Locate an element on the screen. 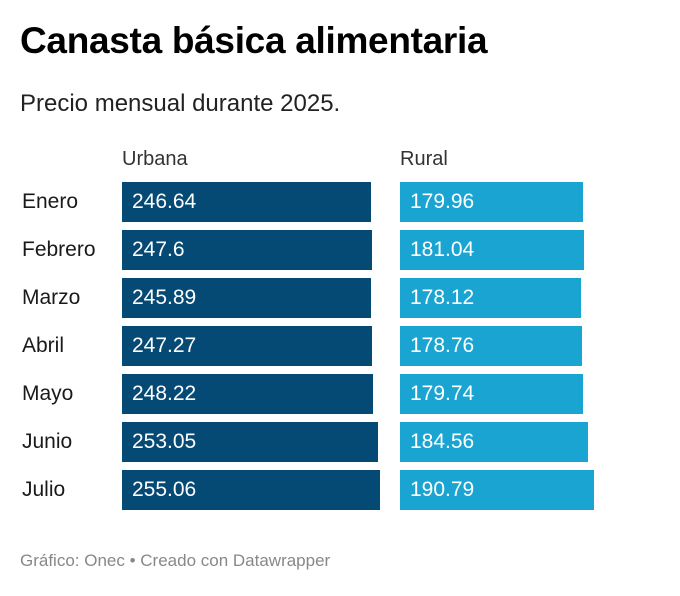  bar-value-label: 247.27 is located at coordinates (164, 345).